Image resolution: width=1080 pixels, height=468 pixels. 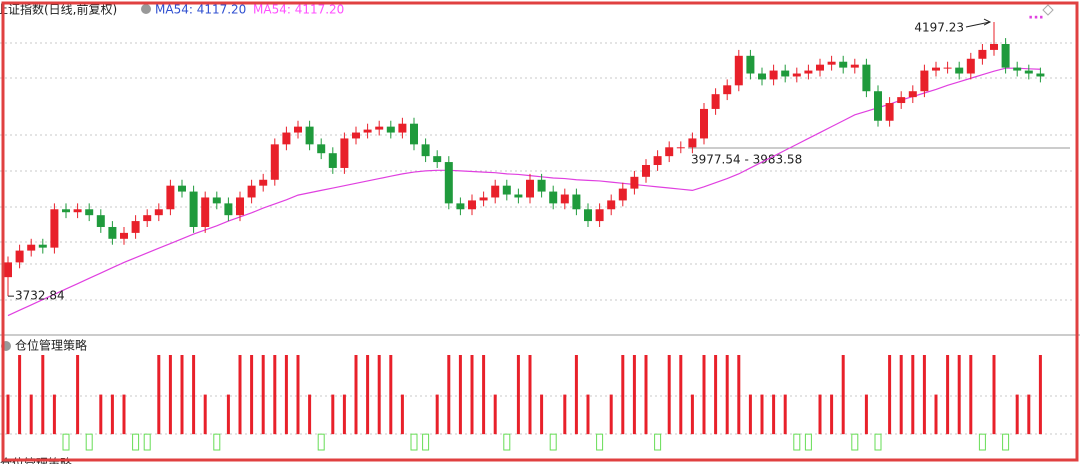 What do you see at coordinates (939, 28) in the screenshot?
I see `max-label: 4197.23` at bounding box center [939, 28].